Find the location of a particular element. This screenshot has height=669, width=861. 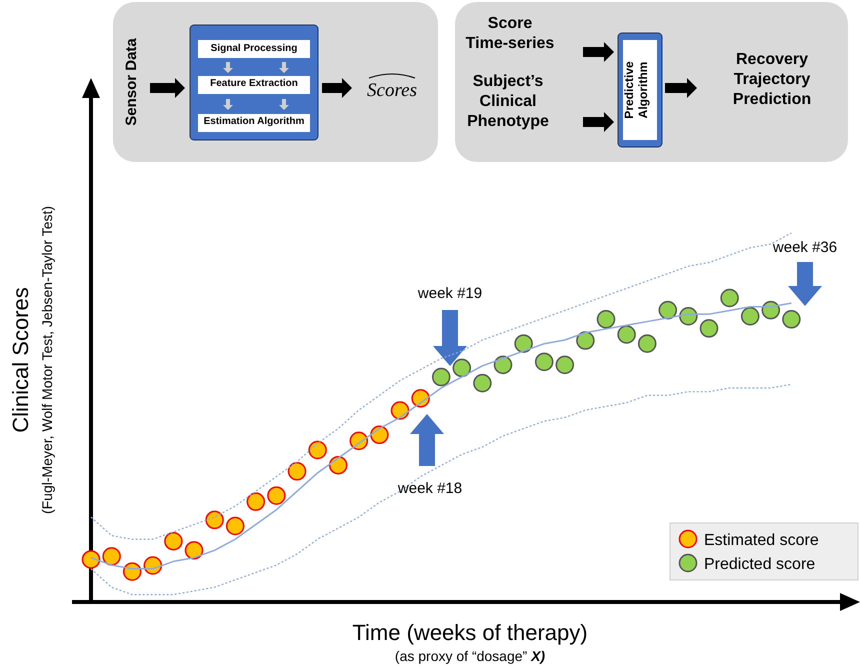

legend-label: Predicted score is located at coordinates (760, 564).